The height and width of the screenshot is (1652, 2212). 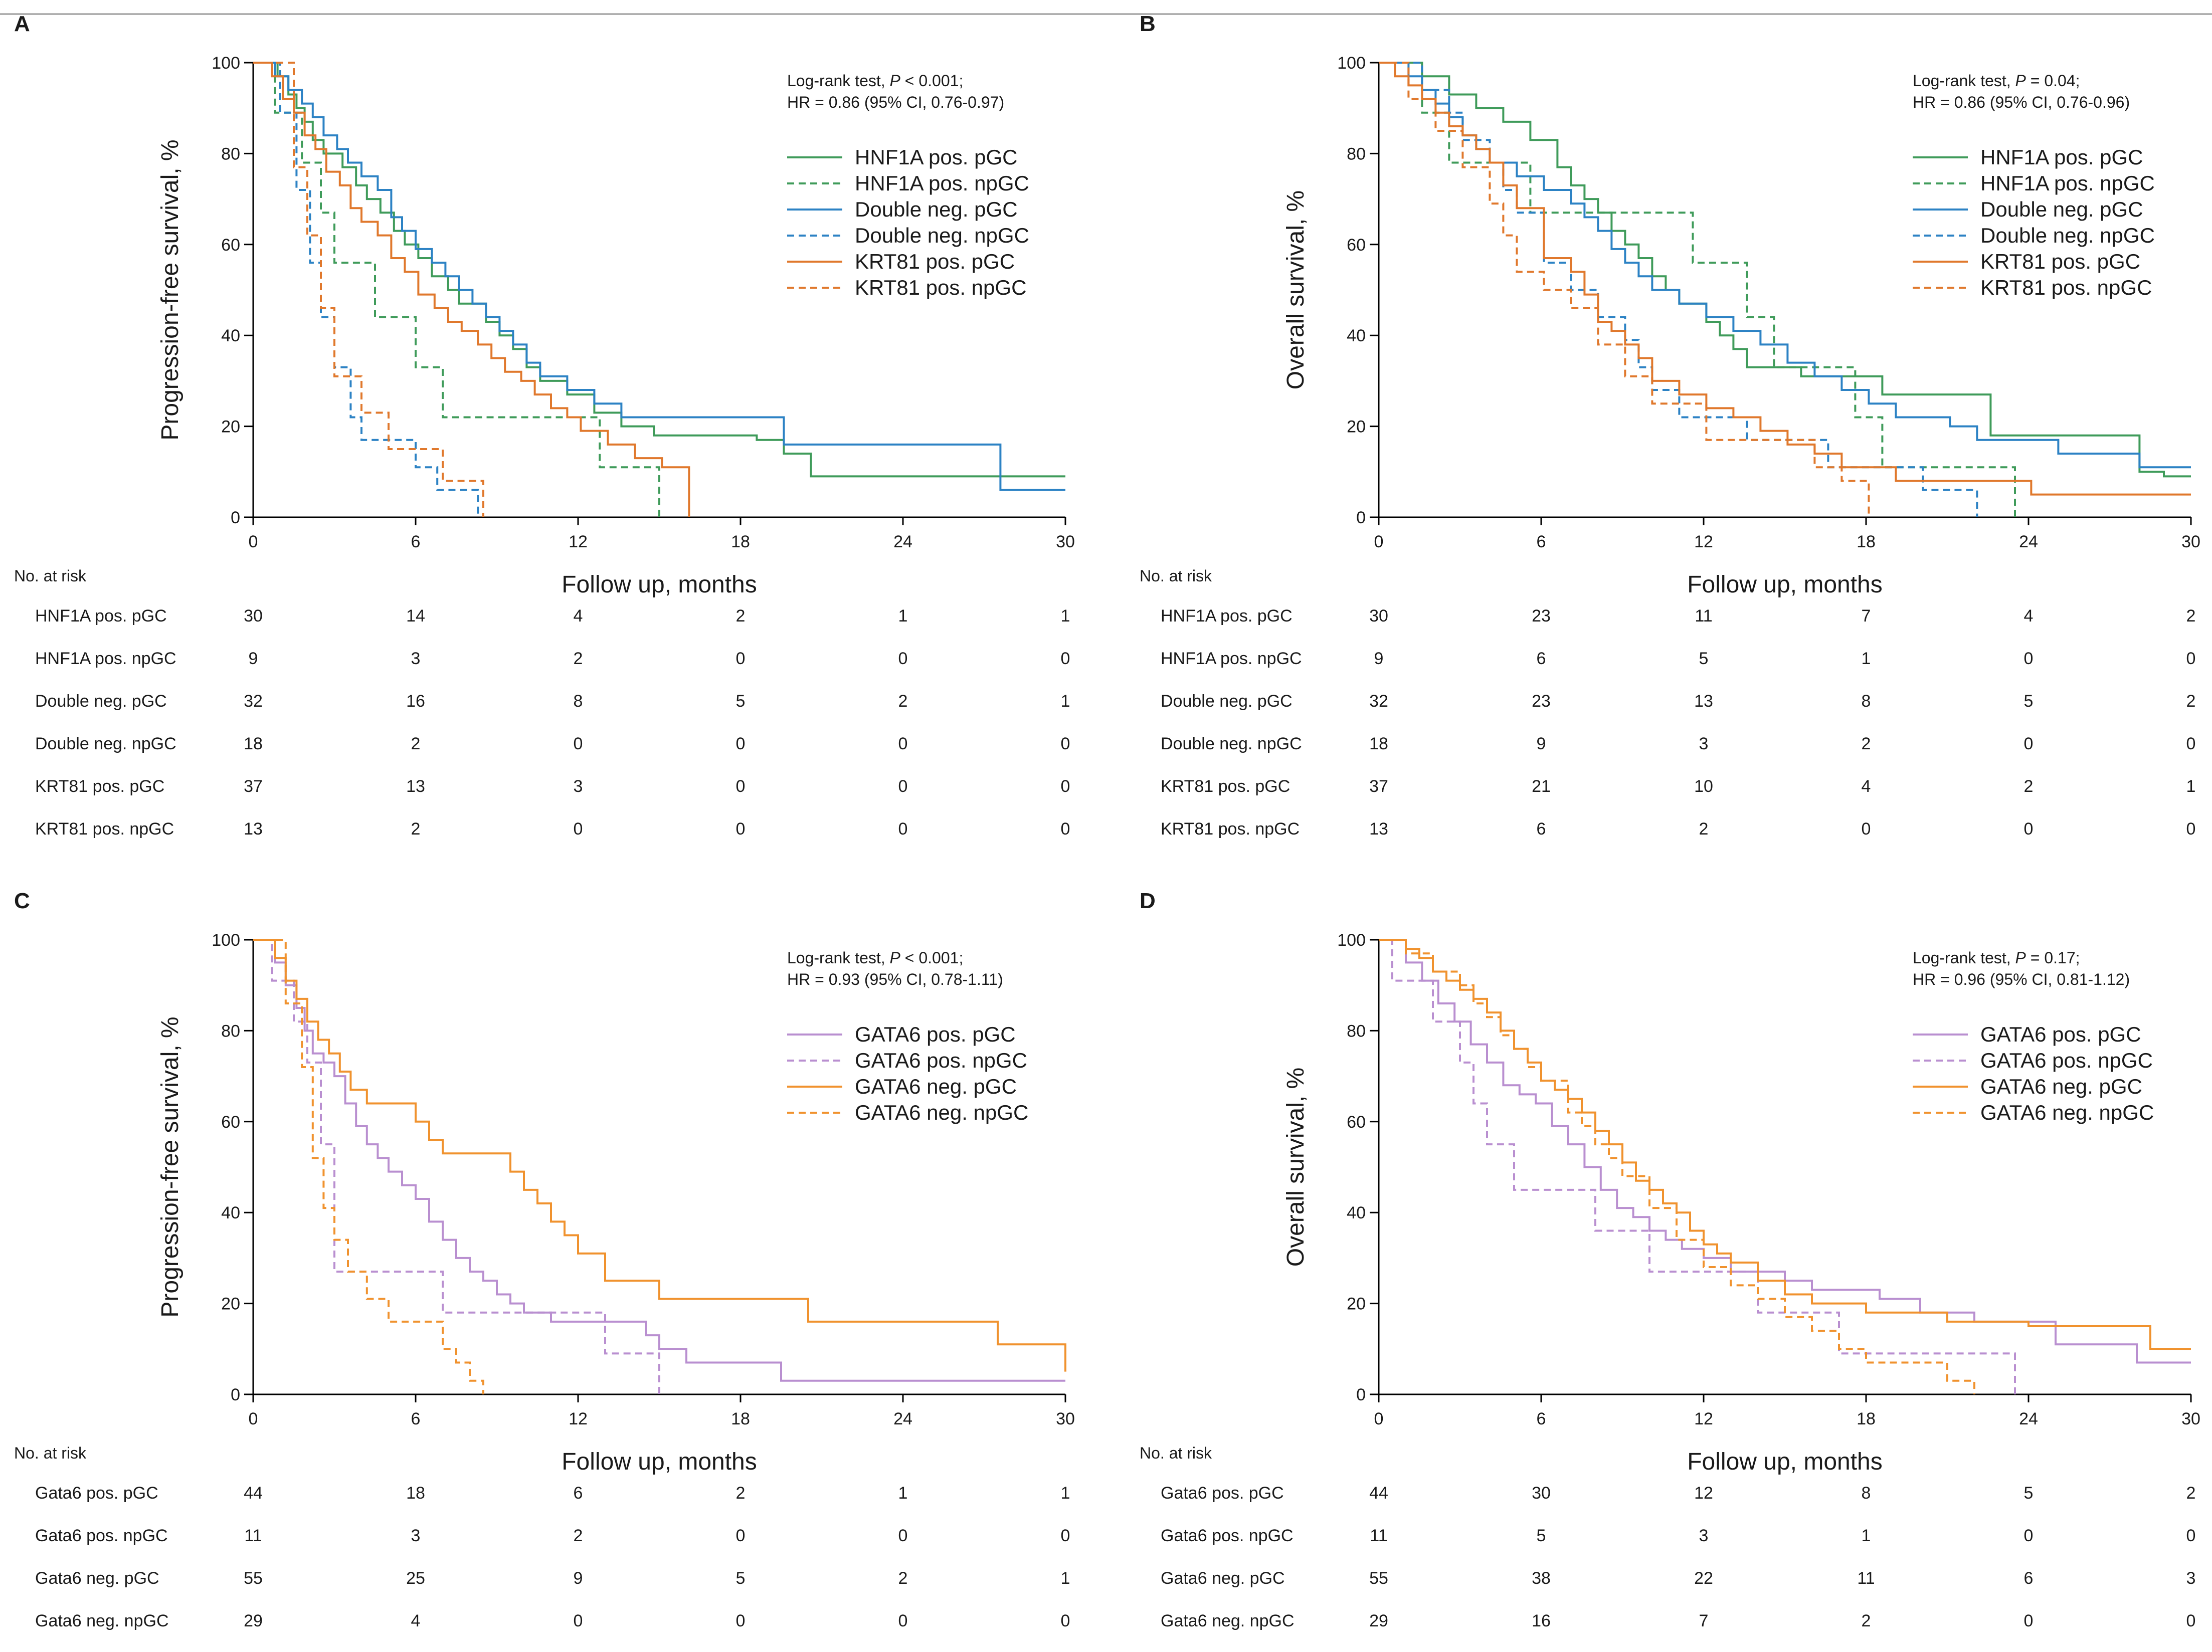 I want to click on risk-count: 55, so click(x=253, y=1579).